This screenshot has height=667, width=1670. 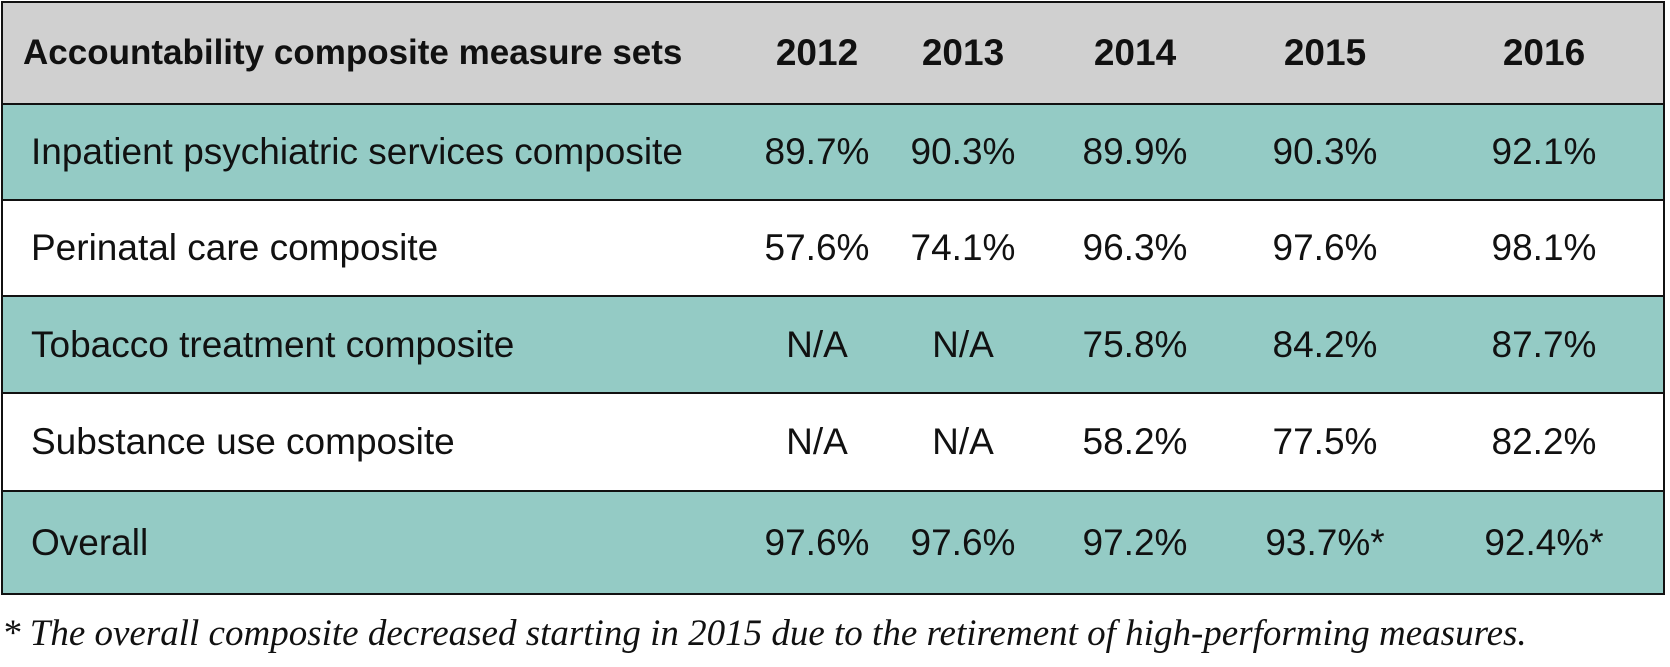 I want to click on row-label: Inpatient psychiatric services composite, so click(x=357, y=151).